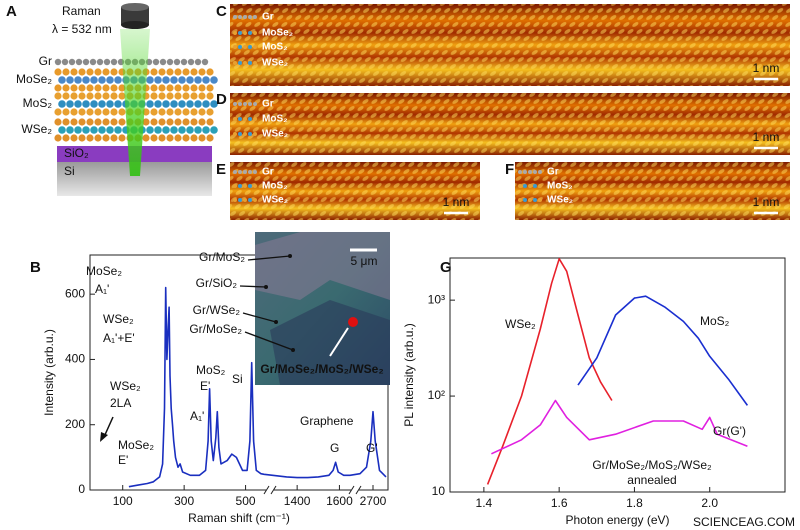 Image resolution: width=800 pixels, height=530 pixels. Describe the element at coordinates (269, 258) in the screenshot. I see `arrow` at that location.